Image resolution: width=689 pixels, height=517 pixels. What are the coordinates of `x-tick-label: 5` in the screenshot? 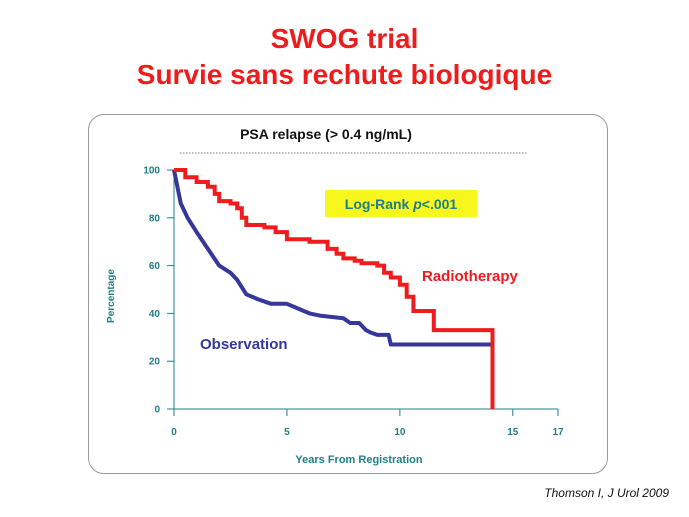 It's located at (287, 432).